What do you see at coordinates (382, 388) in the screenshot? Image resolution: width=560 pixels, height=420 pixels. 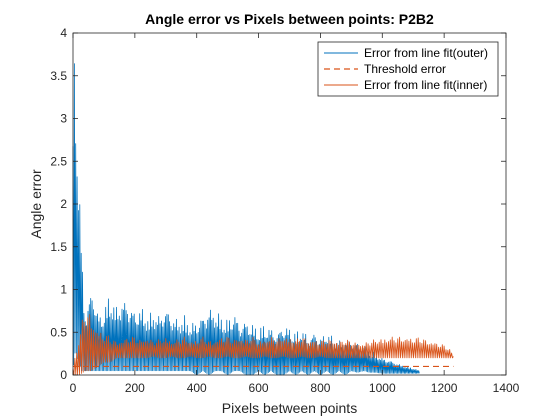 I see `x-tick-label: 1000` at bounding box center [382, 388].